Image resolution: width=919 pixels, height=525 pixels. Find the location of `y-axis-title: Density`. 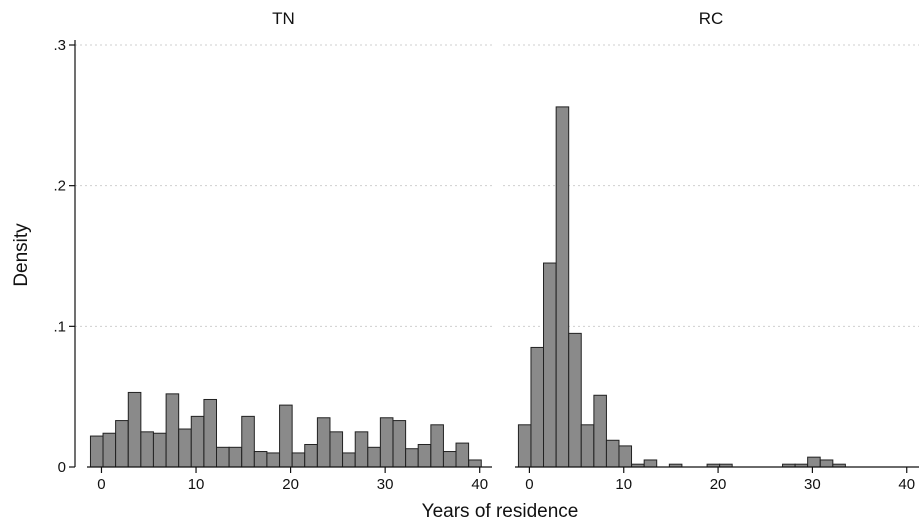

y-axis-title: Density is located at coordinates (21, 255).